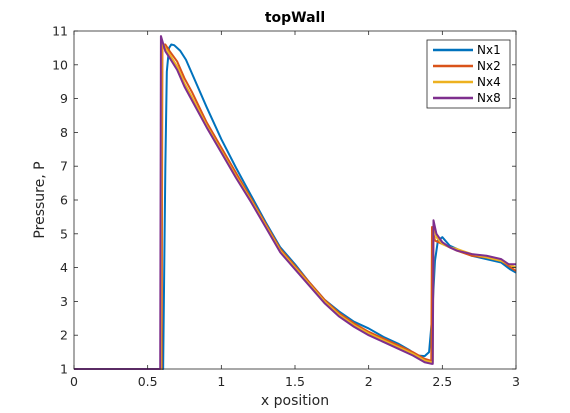 This screenshot has width=570, height=413. I want to click on x-tick-label: 2, so click(369, 381).